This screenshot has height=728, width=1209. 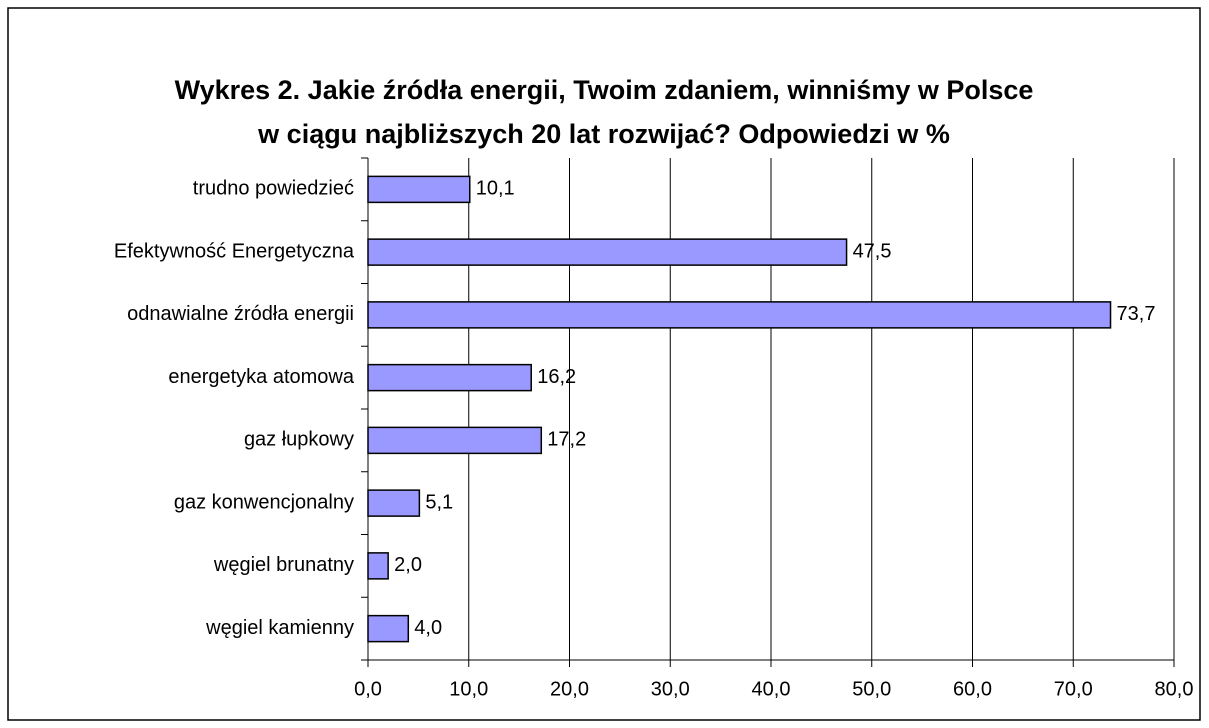 What do you see at coordinates (468, 689) in the screenshot?
I see `x-tick-label: 10,0` at bounding box center [468, 689].